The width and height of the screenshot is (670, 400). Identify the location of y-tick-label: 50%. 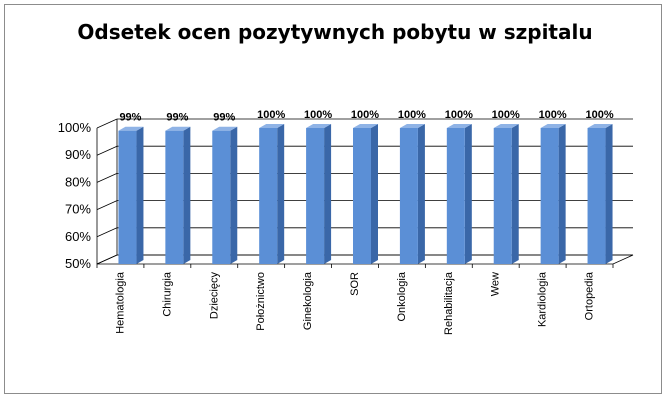
(78, 263).